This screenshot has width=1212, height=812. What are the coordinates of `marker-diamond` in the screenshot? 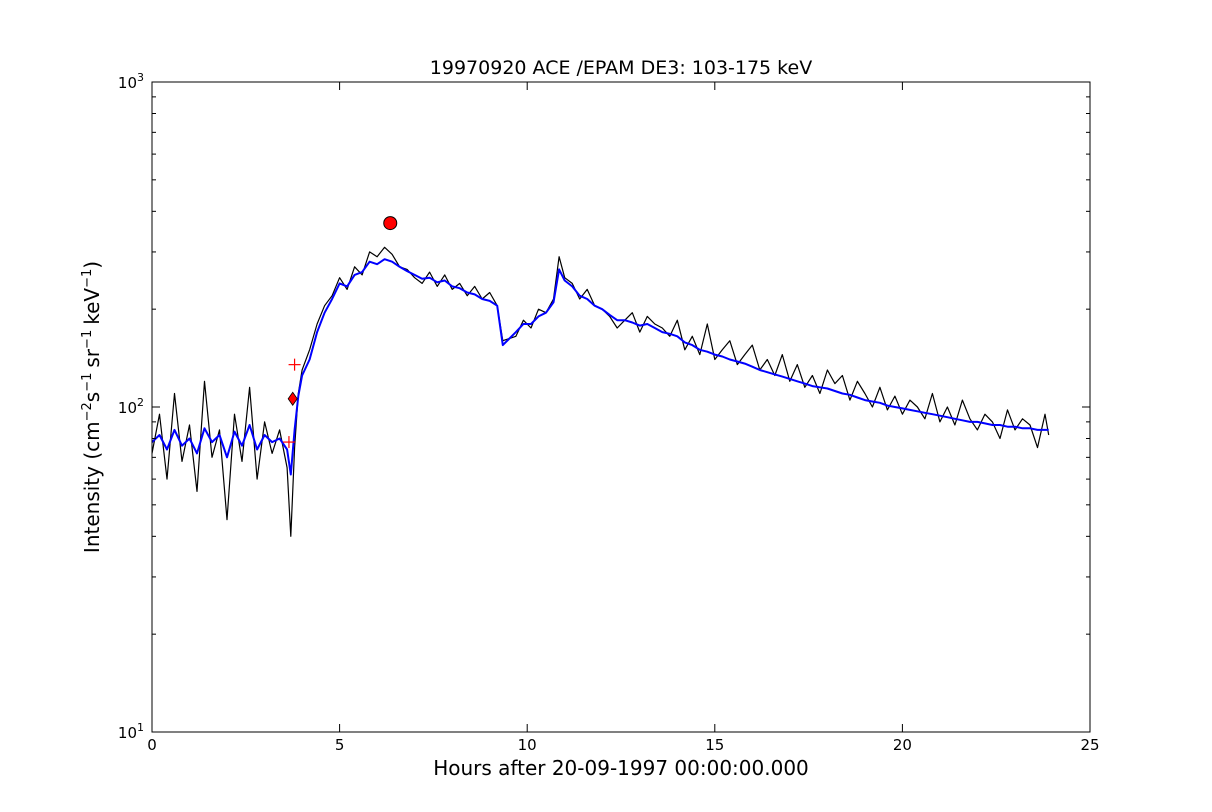 It's located at (292, 398).